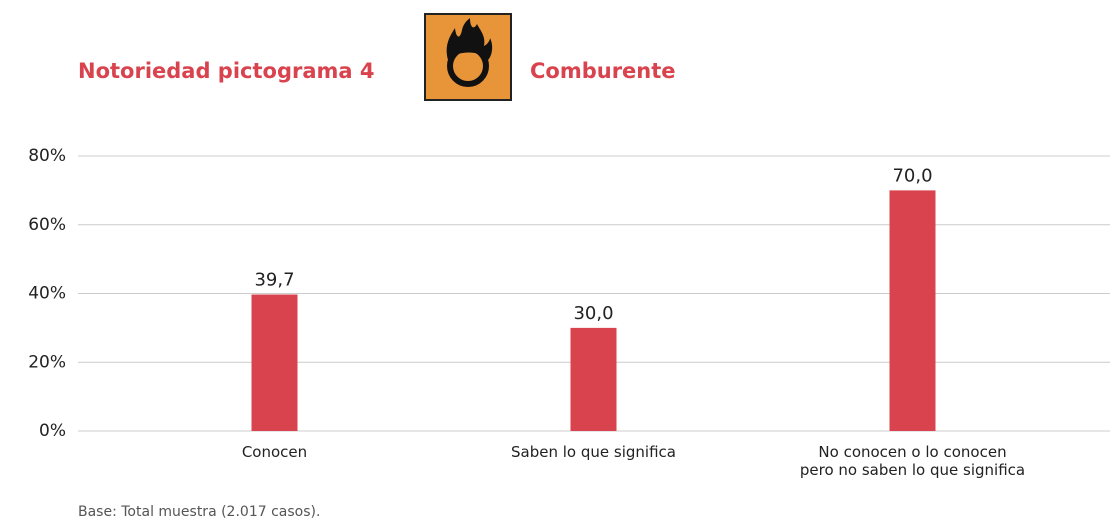 This screenshot has height=532, width=1118. What do you see at coordinates (912, 175) in the screenshot?
I see `value-label: 70,0` at bounding box center [912, 175].